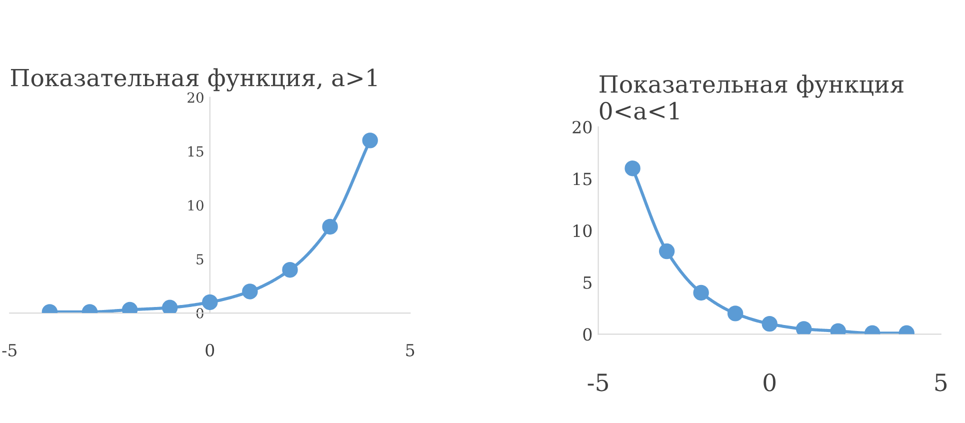 This screenshot has height=423, width=965. Describe the element at coordinates (752, 97) in the screenshot. I see `chart-title: Показательная функция 0<a<1` at that location.